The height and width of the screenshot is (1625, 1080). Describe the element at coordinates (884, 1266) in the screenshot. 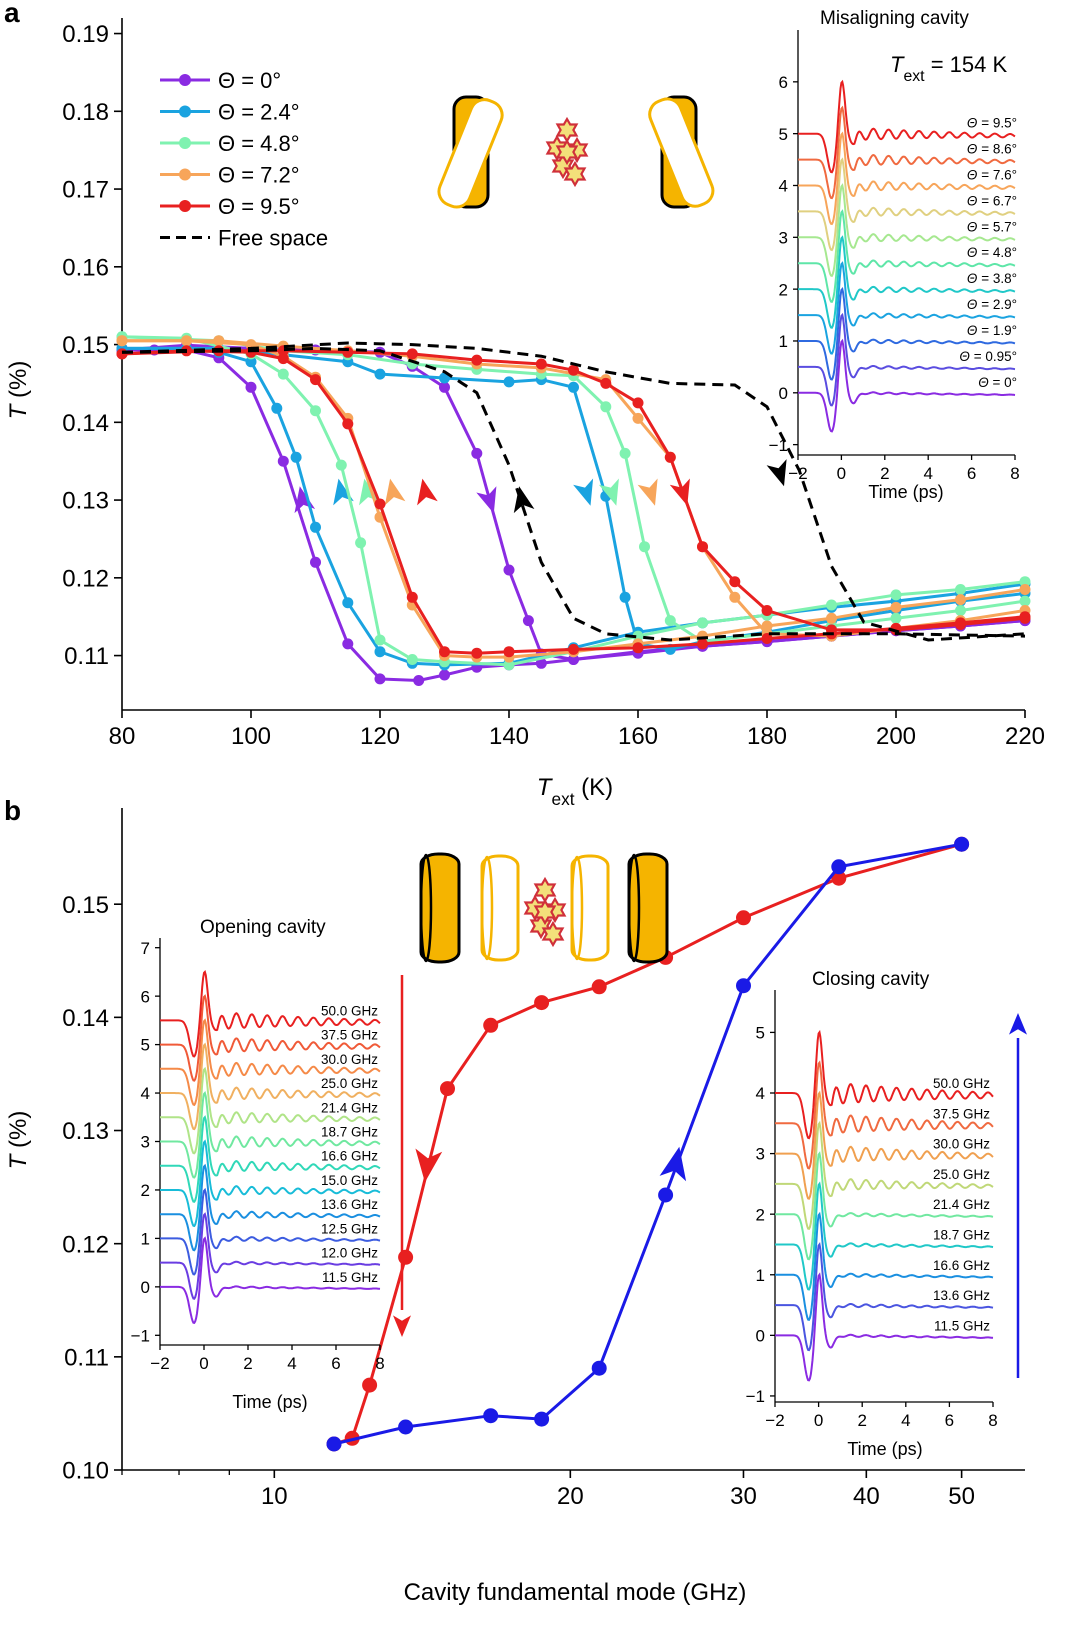

I see `trace-16.6-ghz: 16.6 GHz` at that location.